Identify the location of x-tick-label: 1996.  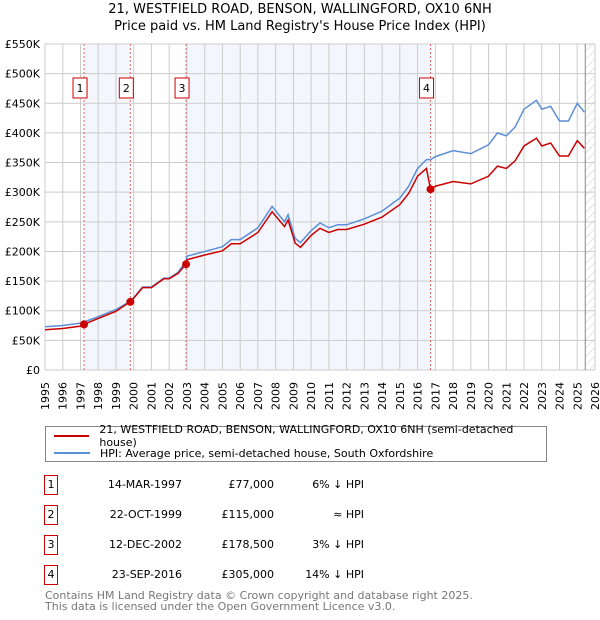
(63, 396).